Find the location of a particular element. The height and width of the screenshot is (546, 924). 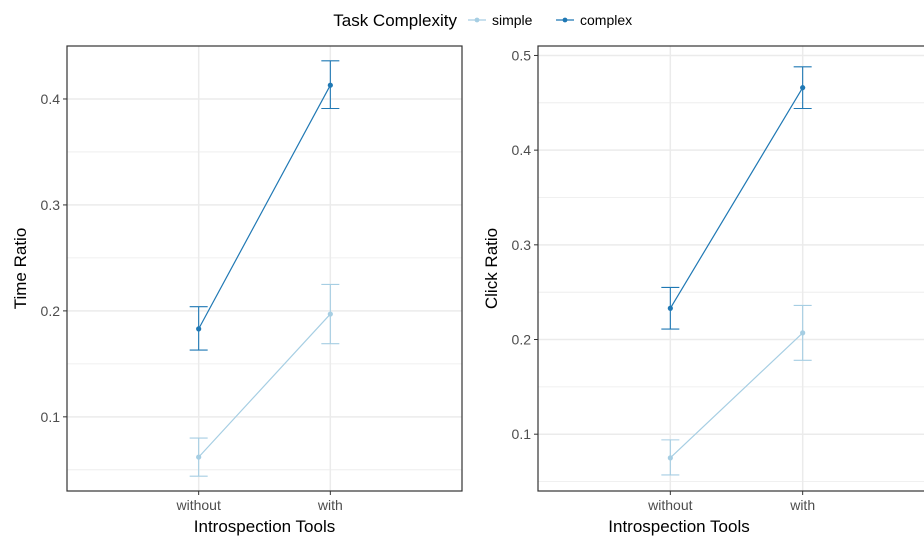

legend-item-complex: complex is located at coordinates (594, 20).